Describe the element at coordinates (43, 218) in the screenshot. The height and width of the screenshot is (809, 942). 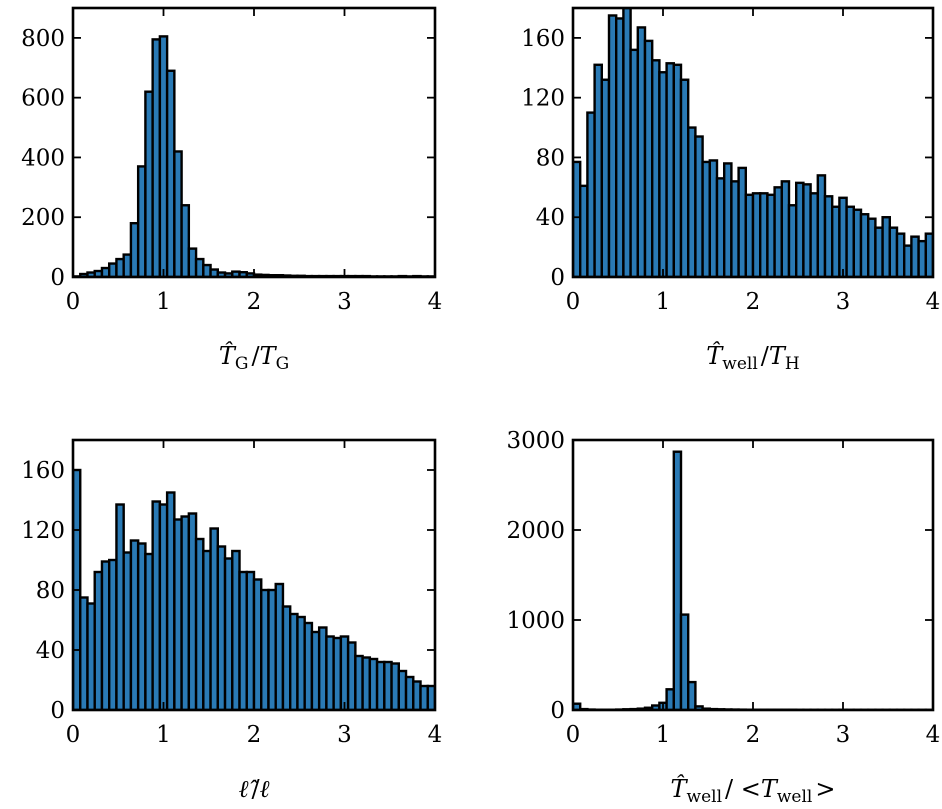
I see `y-tick-label: 200` at that location.